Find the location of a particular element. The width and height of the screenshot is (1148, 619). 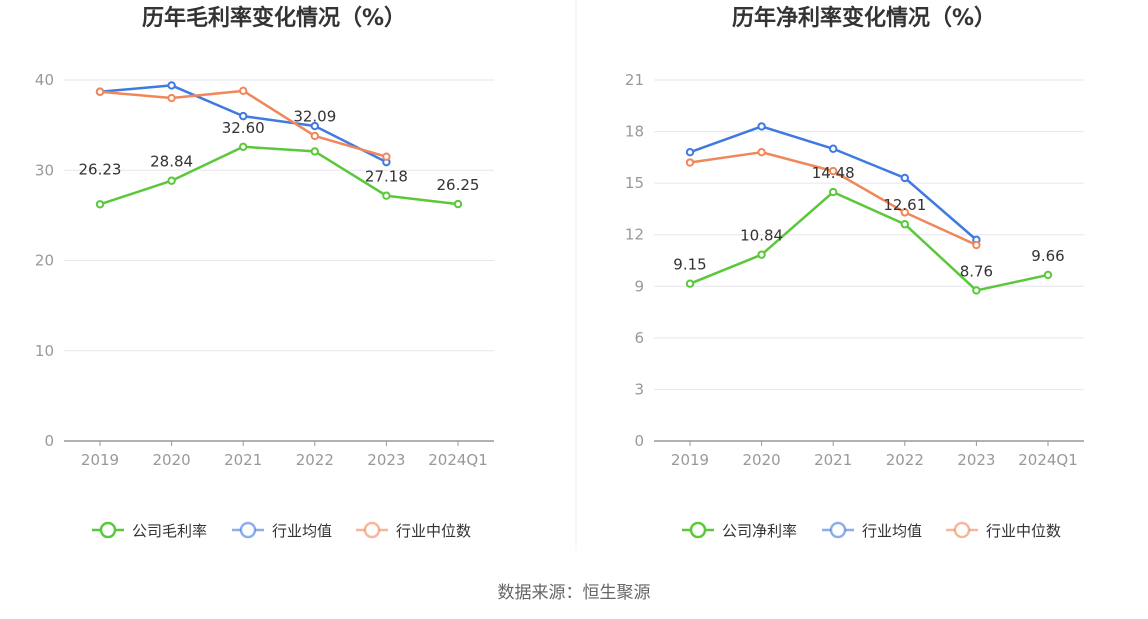

y-tick-label: 3 is located at coordinates (639, 389).